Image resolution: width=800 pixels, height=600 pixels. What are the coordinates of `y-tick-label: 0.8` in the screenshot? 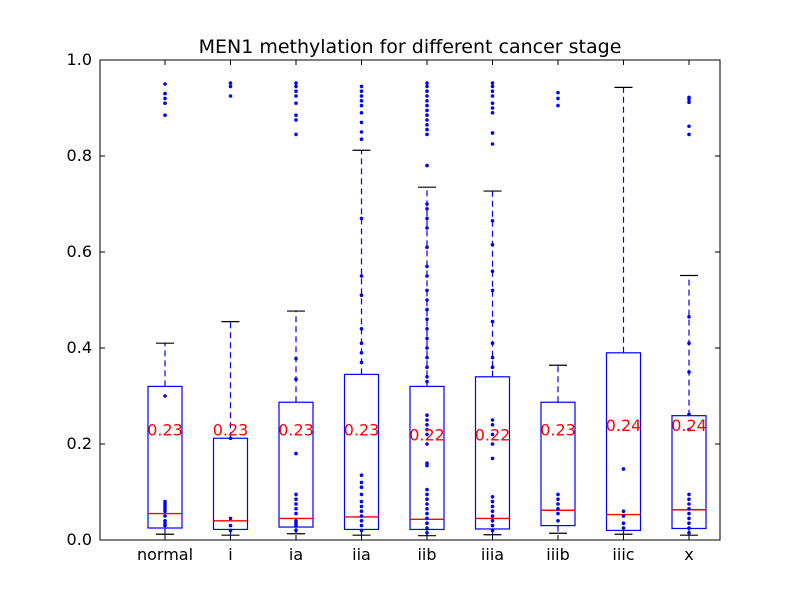 It's located at (79, 155).